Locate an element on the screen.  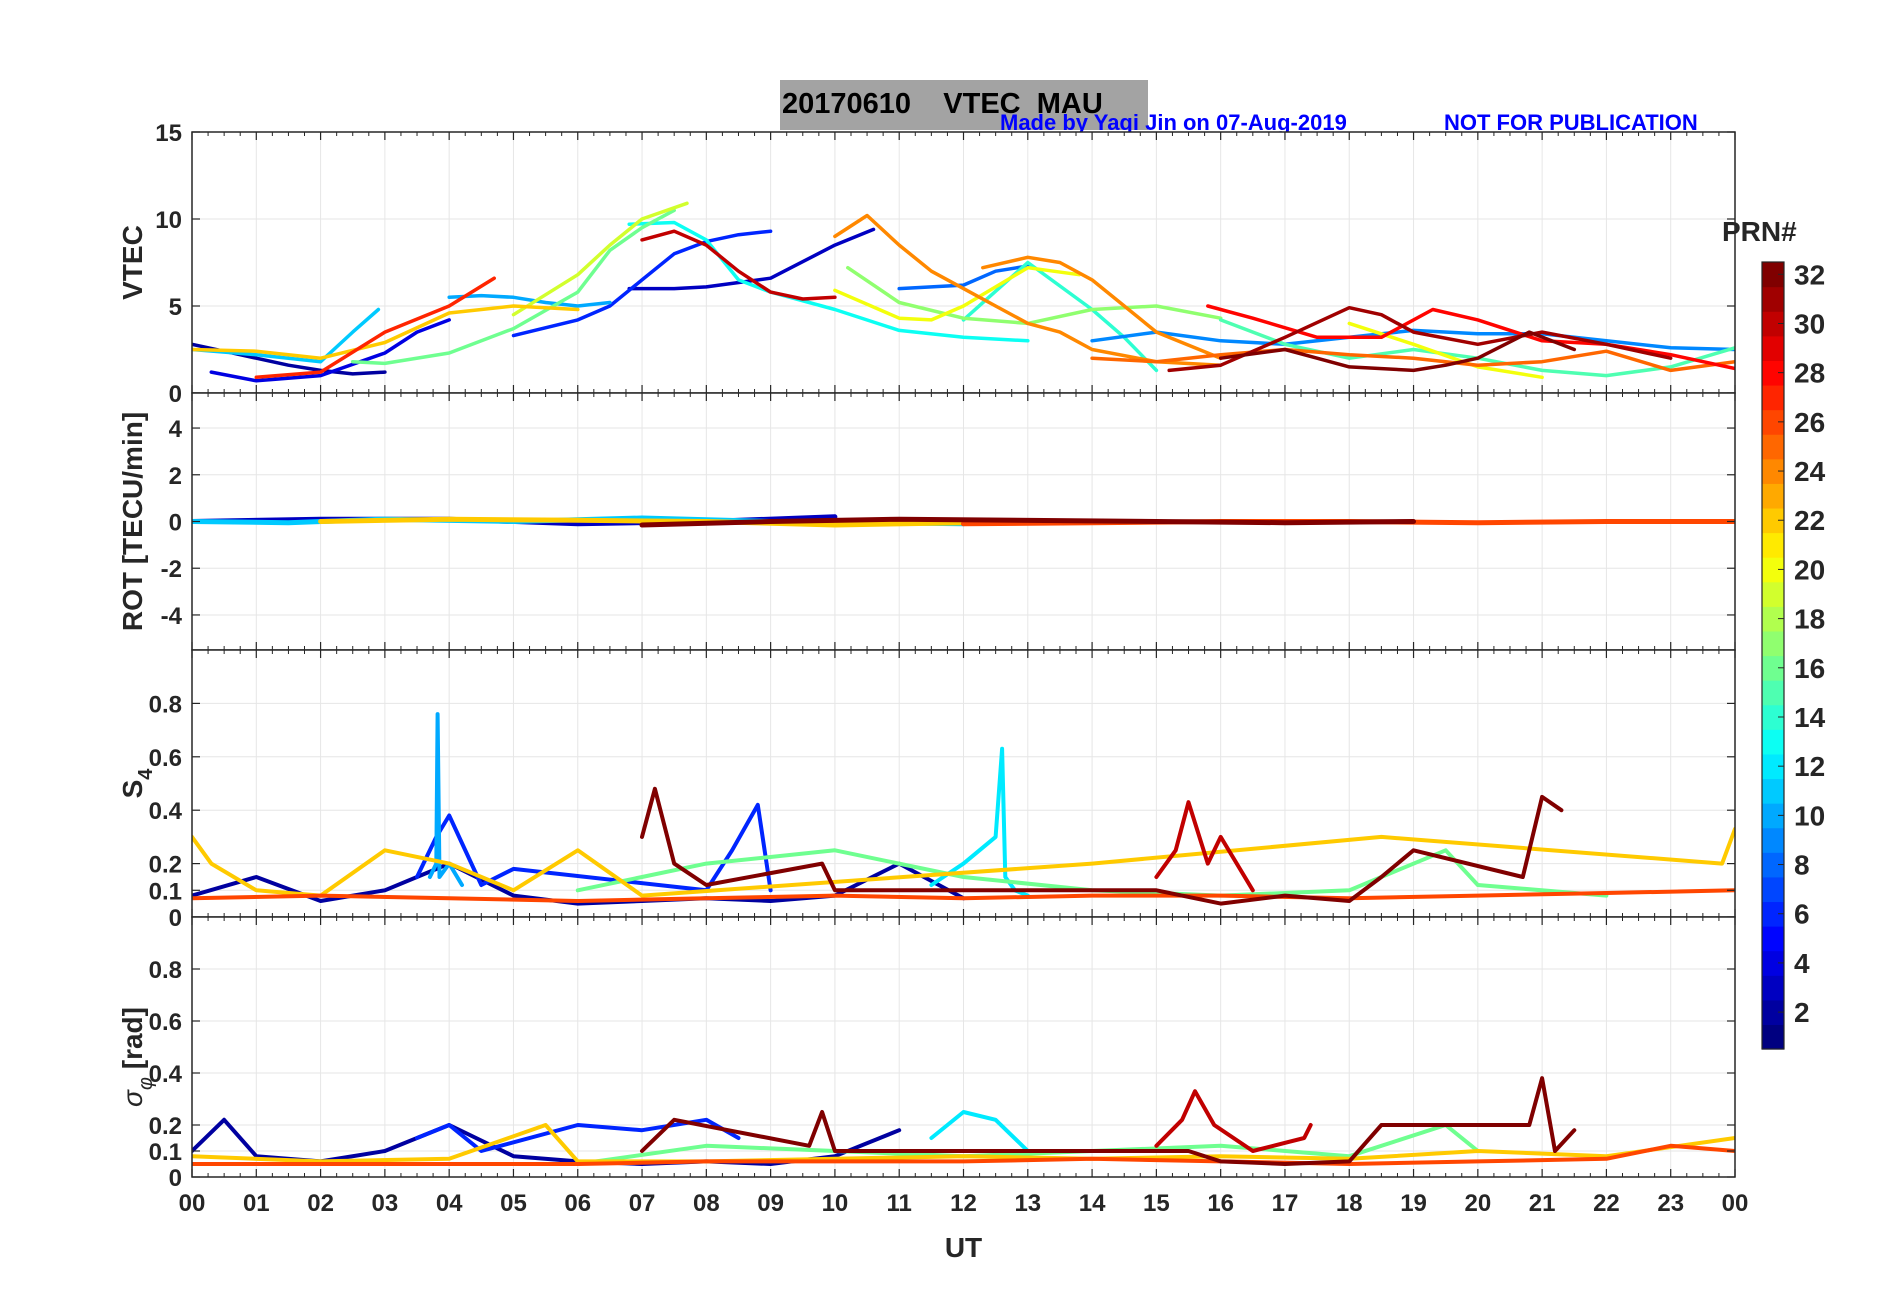
x-tick-label: 20 is located at coordinates (1477, 1203).